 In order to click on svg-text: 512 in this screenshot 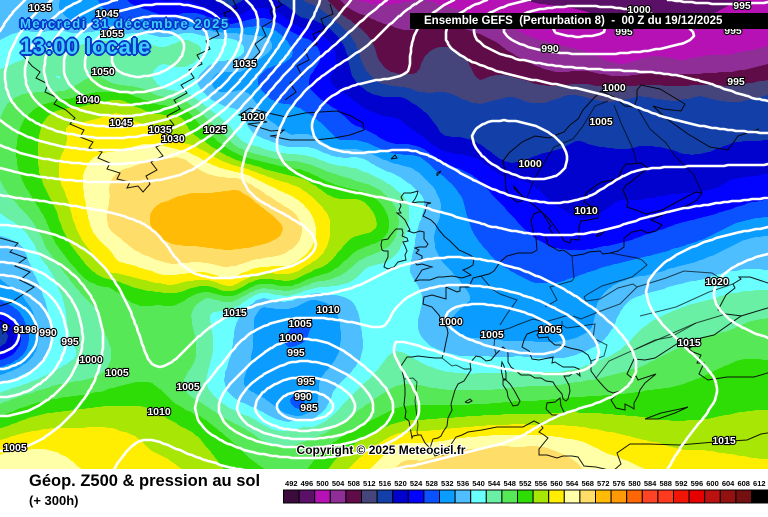, I will do `click(369, 483)`.